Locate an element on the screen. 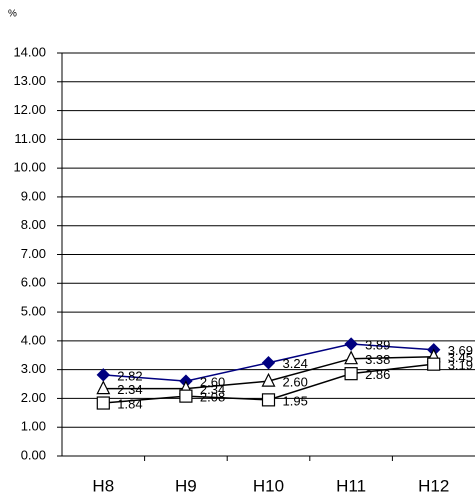  x-tick-label: H10 is located at coordinates (268, 485).